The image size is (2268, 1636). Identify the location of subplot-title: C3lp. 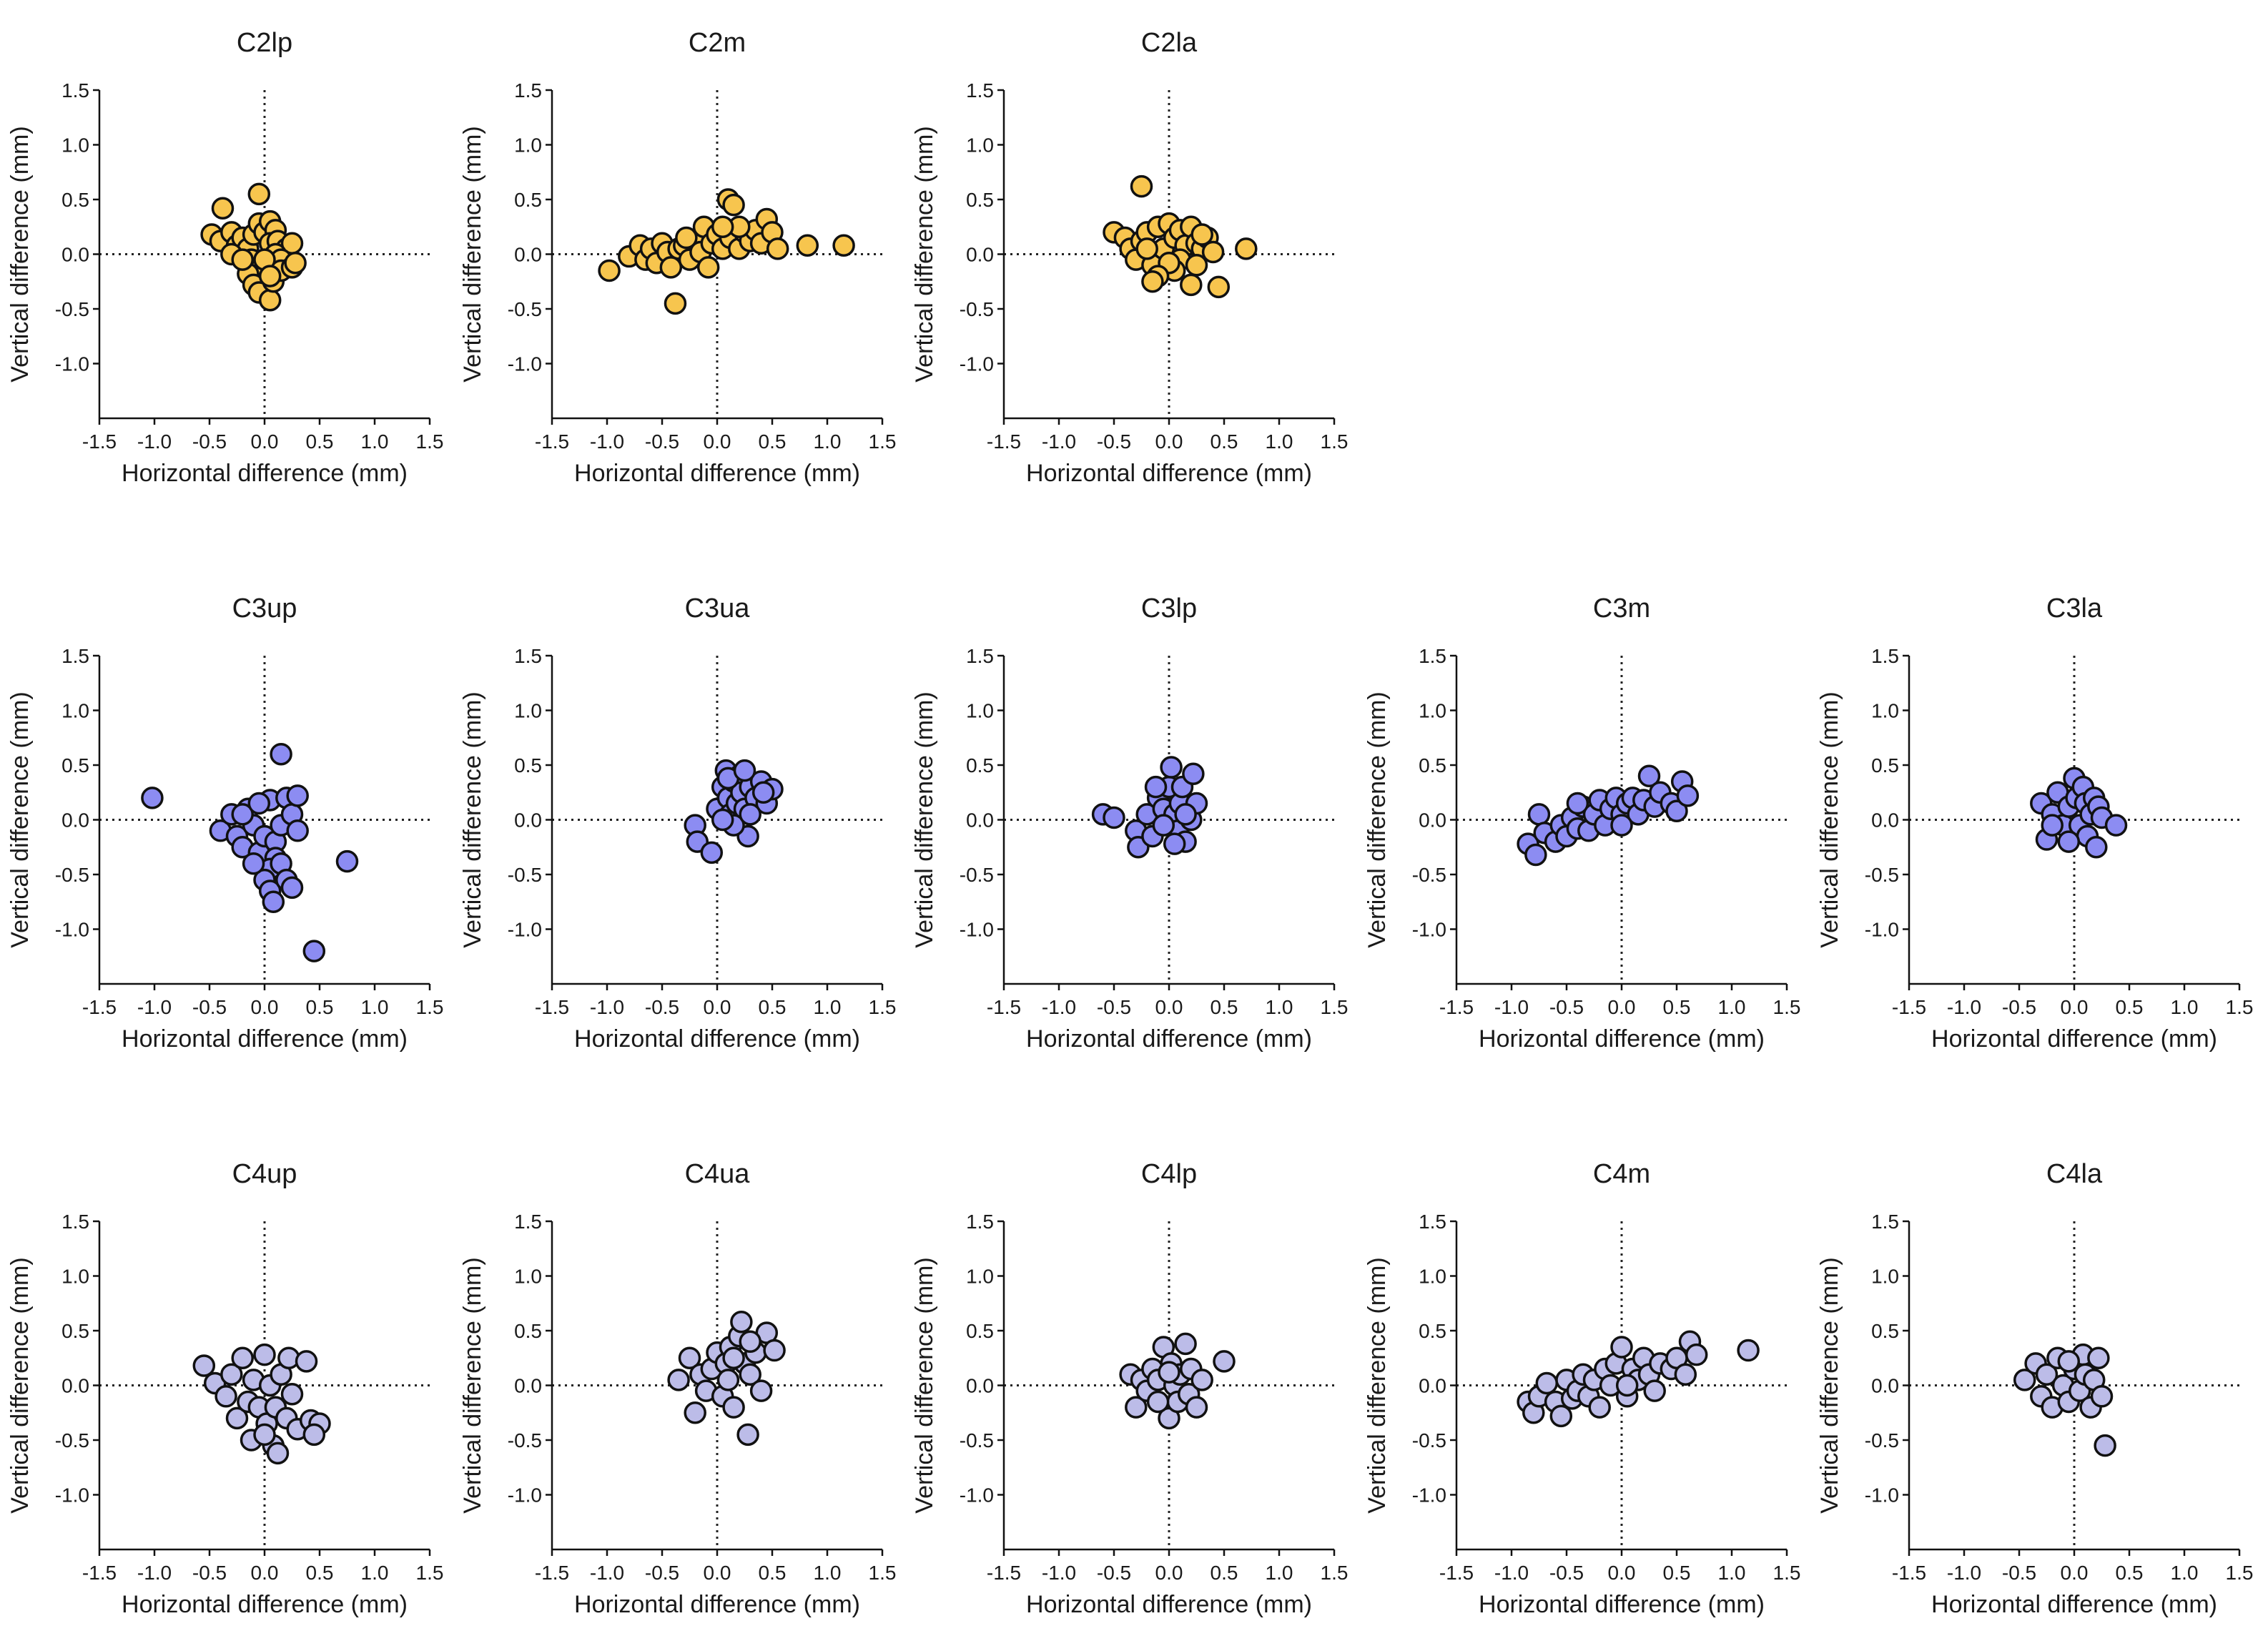
(1169, 608).